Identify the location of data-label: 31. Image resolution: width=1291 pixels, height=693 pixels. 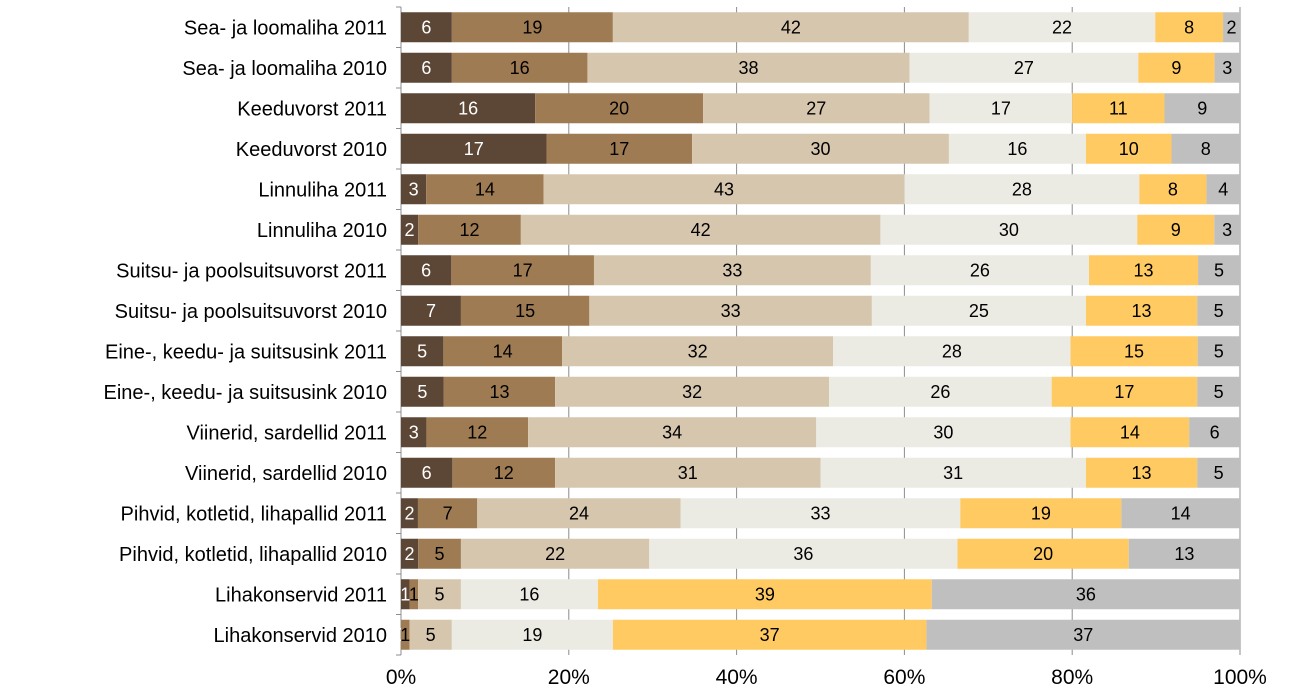
(953, 473).